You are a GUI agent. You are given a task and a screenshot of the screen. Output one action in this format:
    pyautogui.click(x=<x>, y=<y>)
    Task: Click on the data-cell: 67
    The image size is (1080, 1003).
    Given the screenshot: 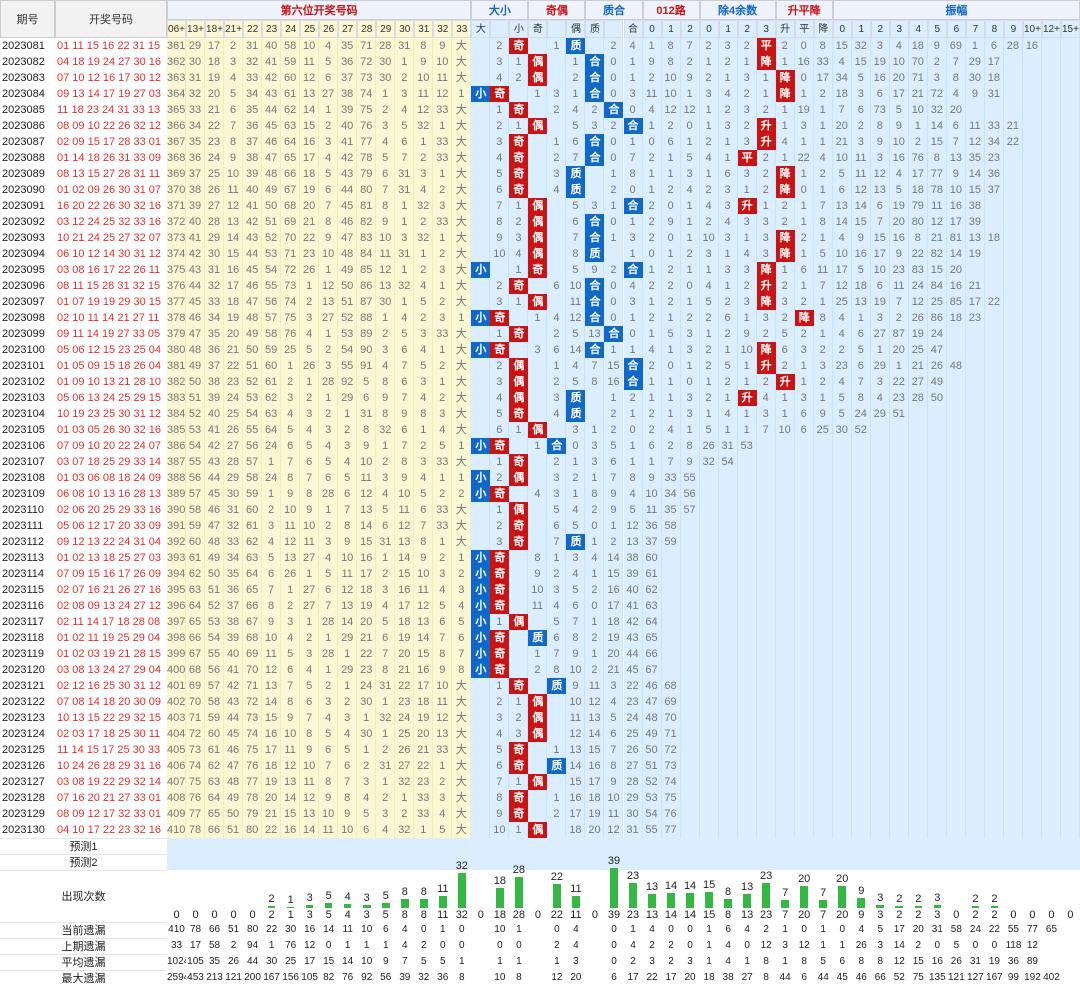 What is the action you would take?
    pyautogui.click(x=652, y=670)
    